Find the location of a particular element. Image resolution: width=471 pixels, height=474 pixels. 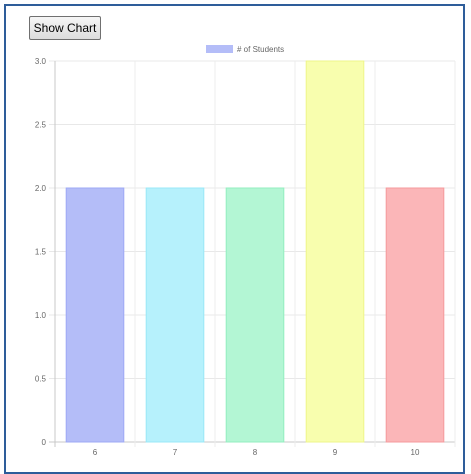

x-tick-label: 6 is located at coordinates (95, 452).